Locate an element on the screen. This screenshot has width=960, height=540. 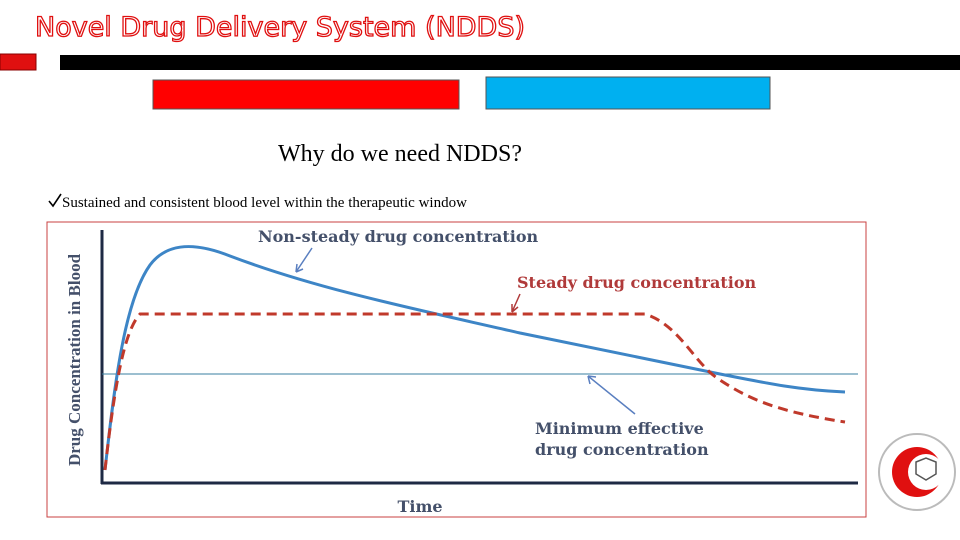
x-label: Time is located at coordinates (419, 506).